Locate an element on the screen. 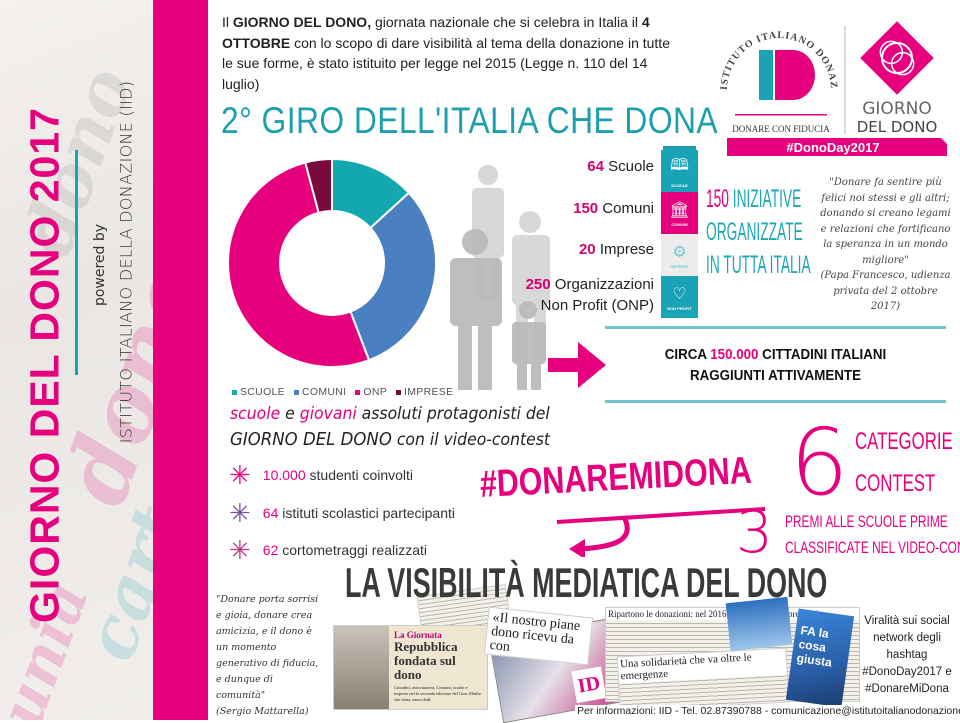  people-icon is located at coordinates (500, 277).